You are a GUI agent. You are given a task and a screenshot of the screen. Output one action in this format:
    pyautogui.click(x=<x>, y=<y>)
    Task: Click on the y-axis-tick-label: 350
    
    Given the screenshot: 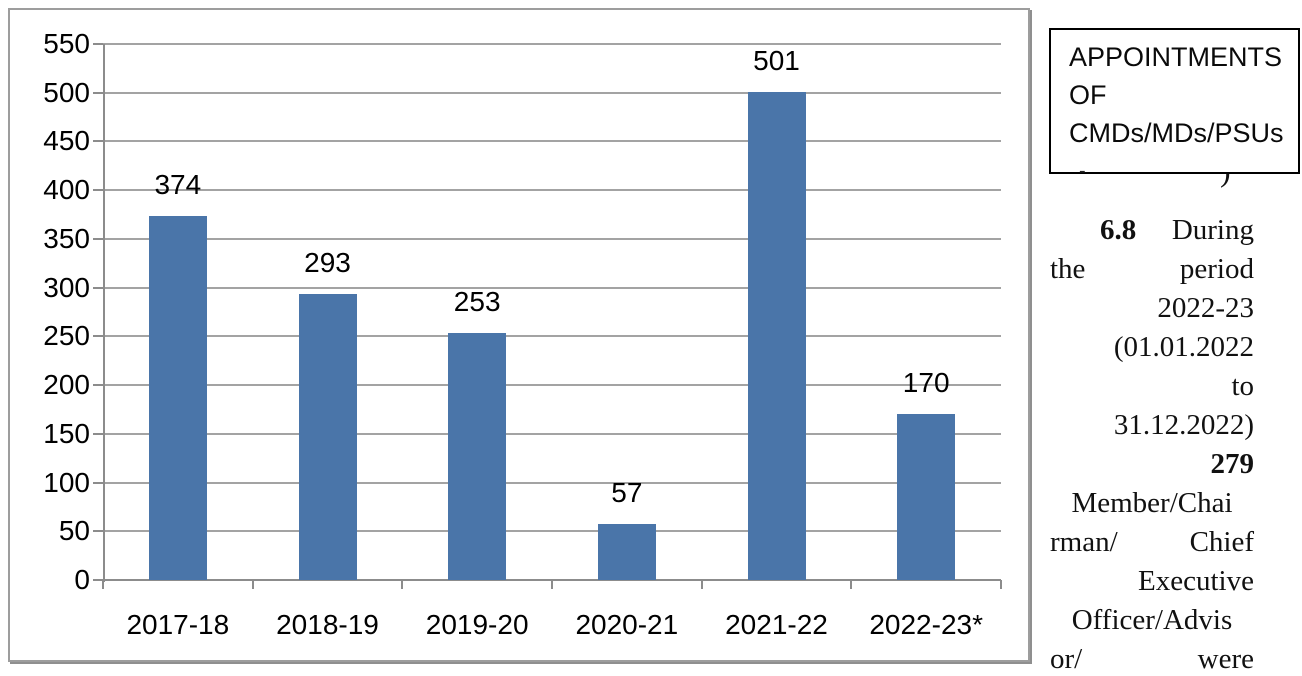 What is the action you would take?
    pyautogui.click(x=66, y=238)
    